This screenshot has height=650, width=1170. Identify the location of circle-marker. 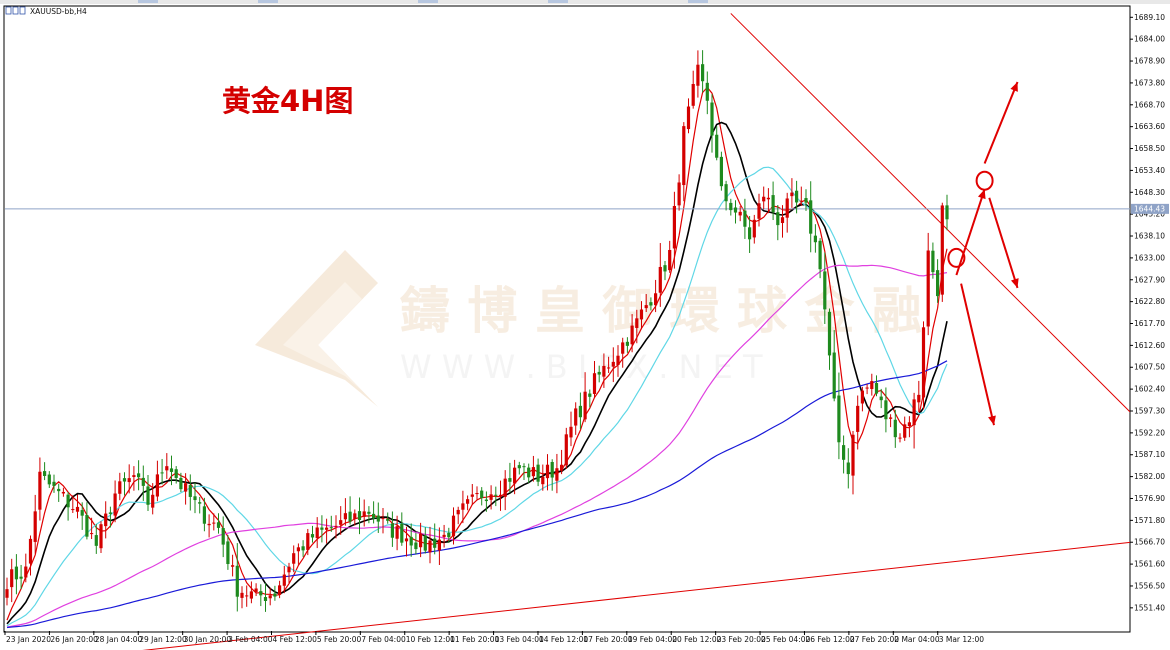
(956, 257).